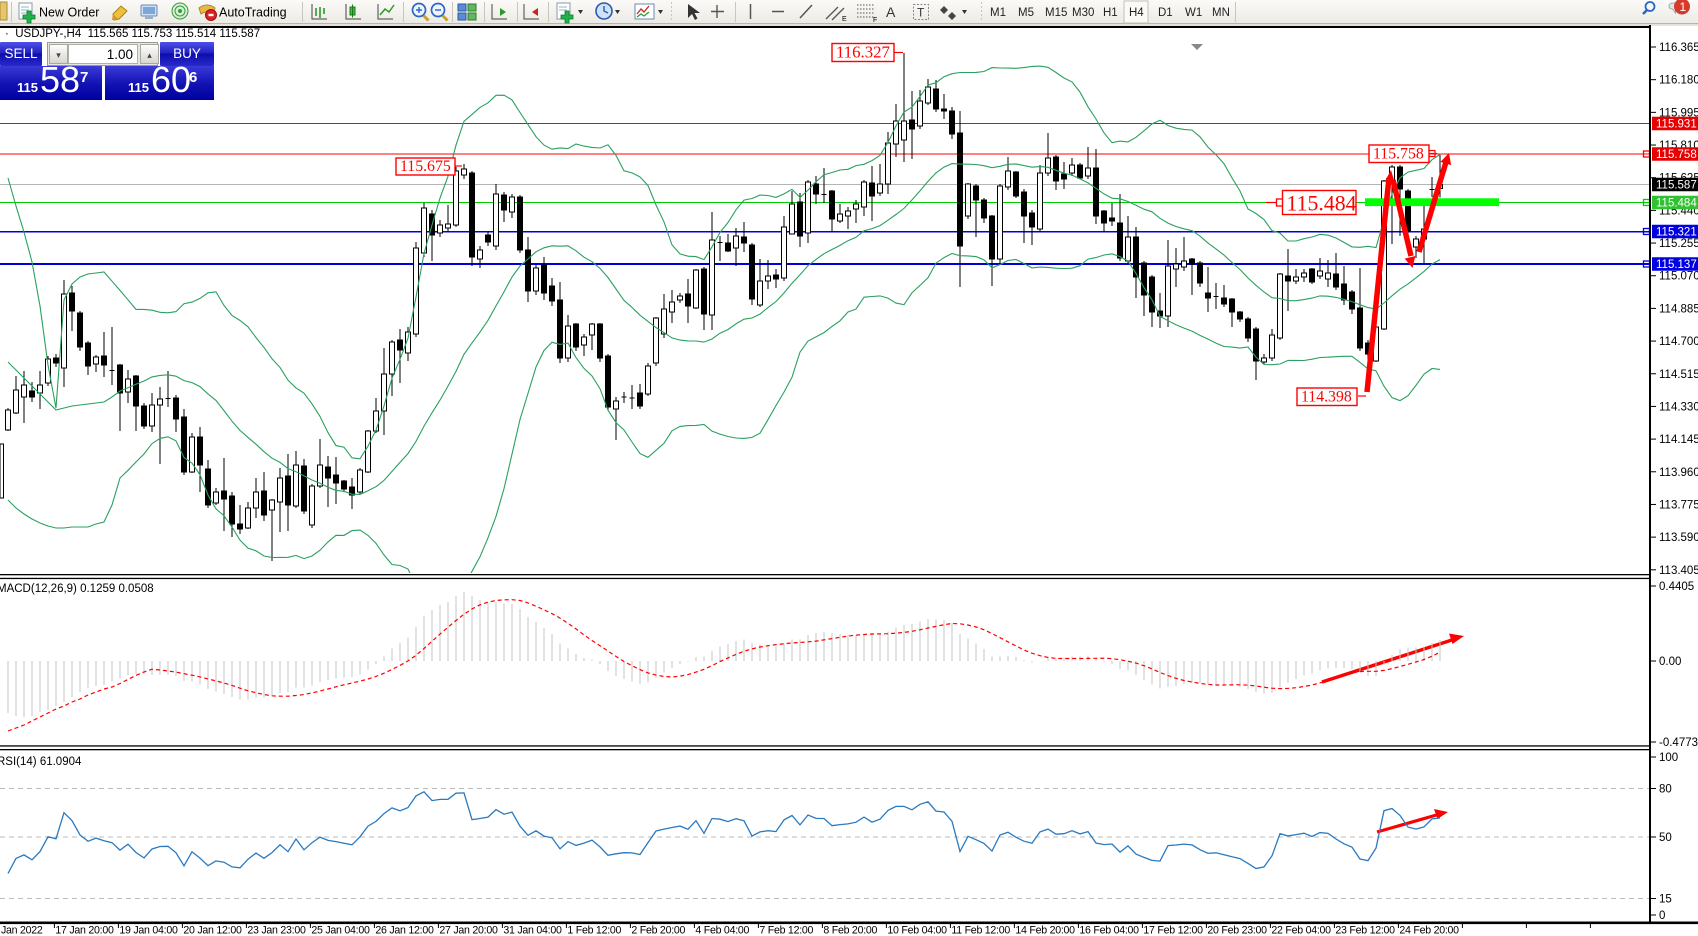 This screenshot has width=1698, height=936. What do you see at coordinates (844, 19) in the screenshot?
I see `svg-text: E` at bounding box center [844, 19].